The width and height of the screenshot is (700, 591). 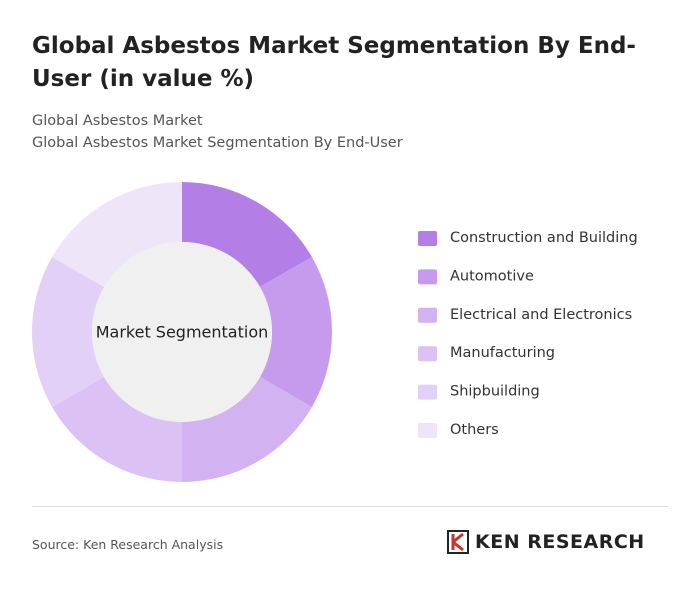 I want to click on source: Source: Ken Research Analysis, so click(x=128, y=544).